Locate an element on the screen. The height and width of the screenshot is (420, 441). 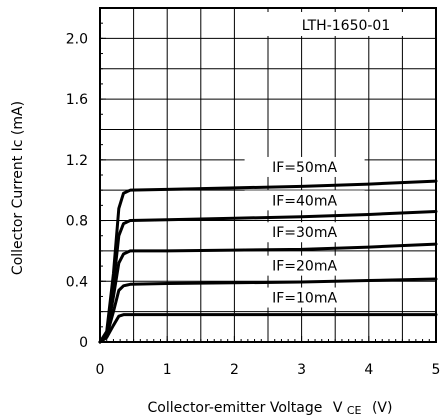
x-tick-label: 2 is located at coordinates (234, 370).